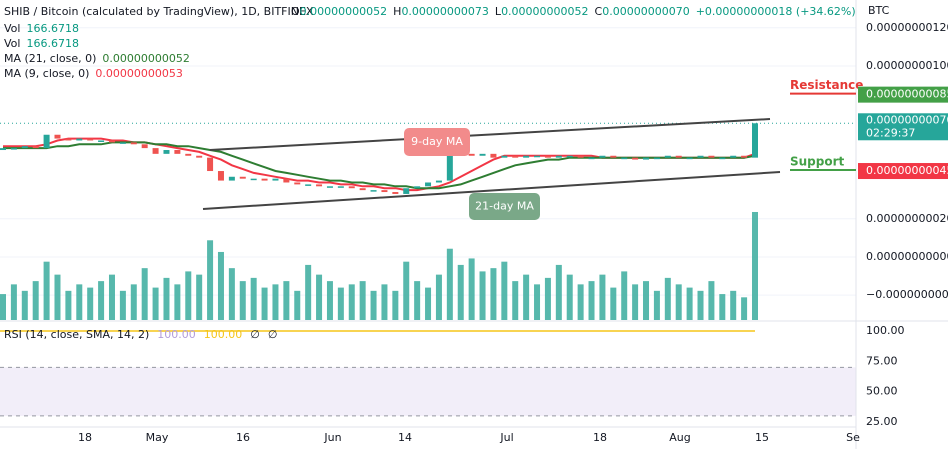 The width and height of the screenshot is (948, 449). What do you see at coordinates (176, 334) in the screenshot?
I see `rsi-ma: 100.00` at bounding box center [176, 334].